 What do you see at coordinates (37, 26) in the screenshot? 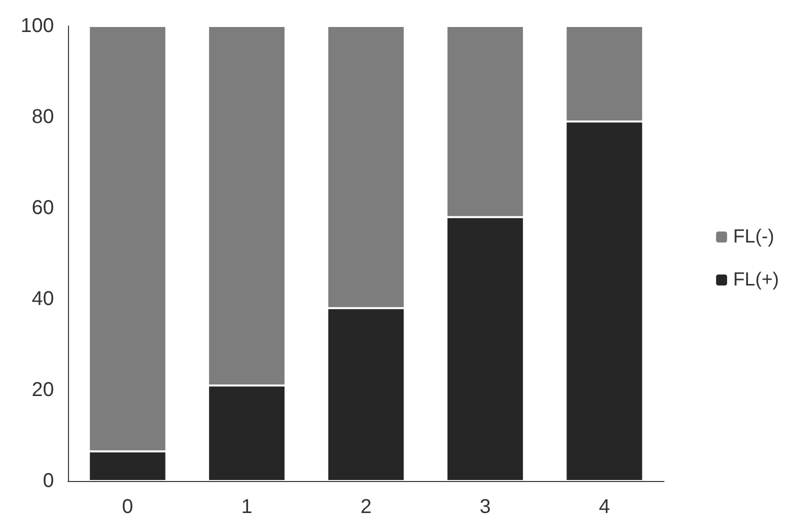
I see `y-tick-label: 100` at bounding box center [37, 26].